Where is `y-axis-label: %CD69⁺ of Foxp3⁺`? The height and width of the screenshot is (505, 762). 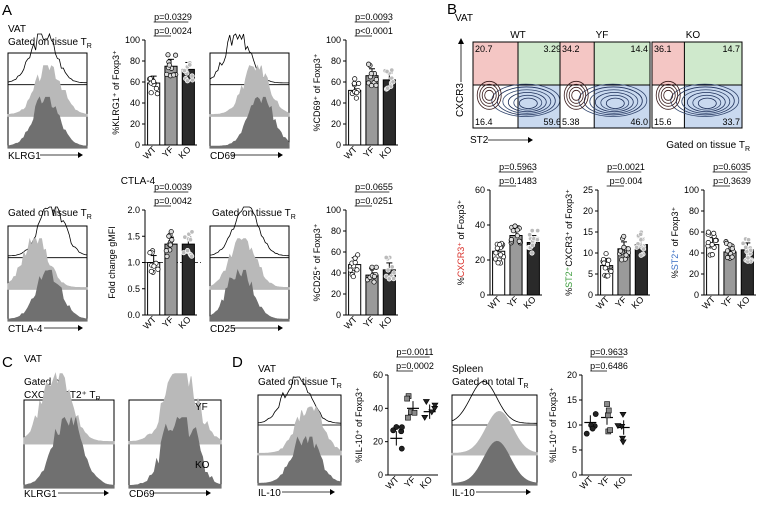
y-axis-label: %CD69⁺ of Foxp3⁺ is located at coordinates (317, 92).